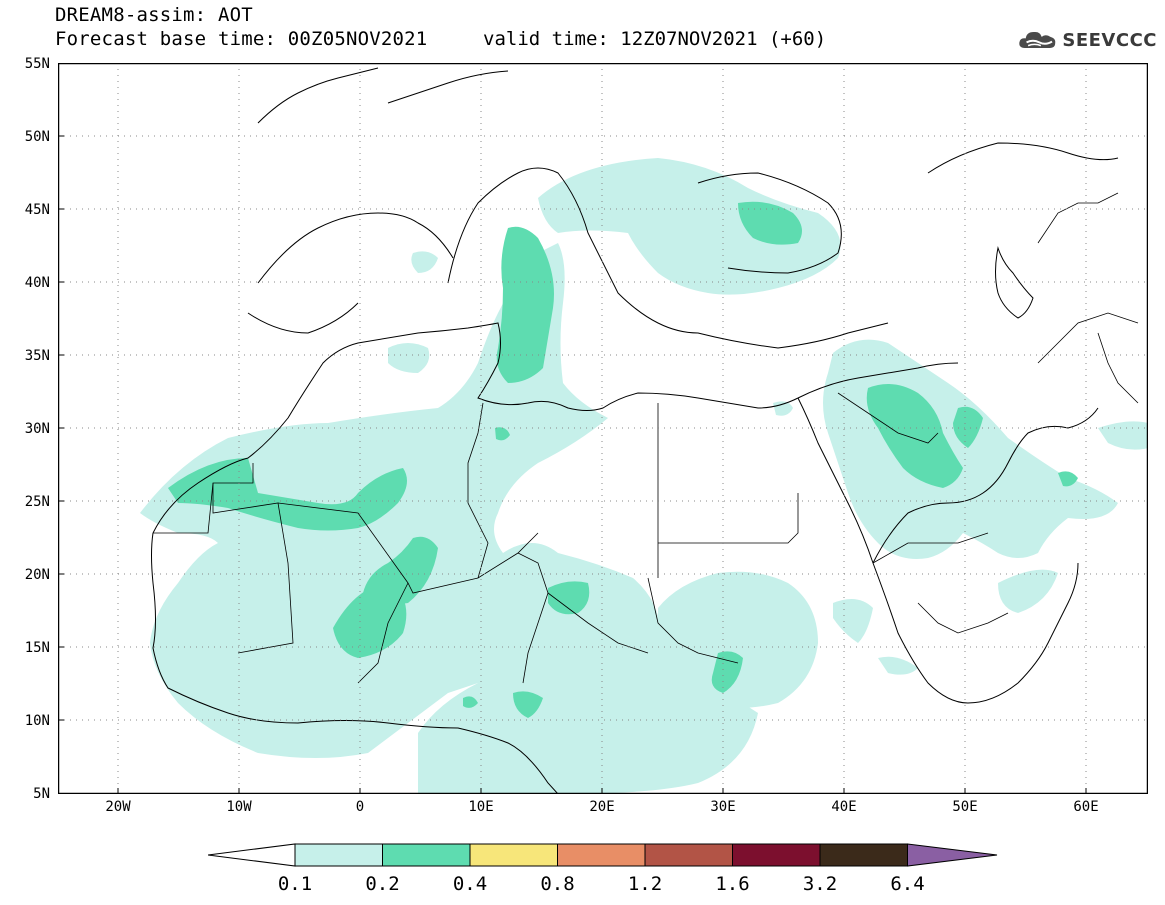 The width and height of the screenshot is (1165, 905). Describe the element at coordinates (154, 15) in the screenshot. I see `map-title: DREAM8-assim: AOT` at that location.